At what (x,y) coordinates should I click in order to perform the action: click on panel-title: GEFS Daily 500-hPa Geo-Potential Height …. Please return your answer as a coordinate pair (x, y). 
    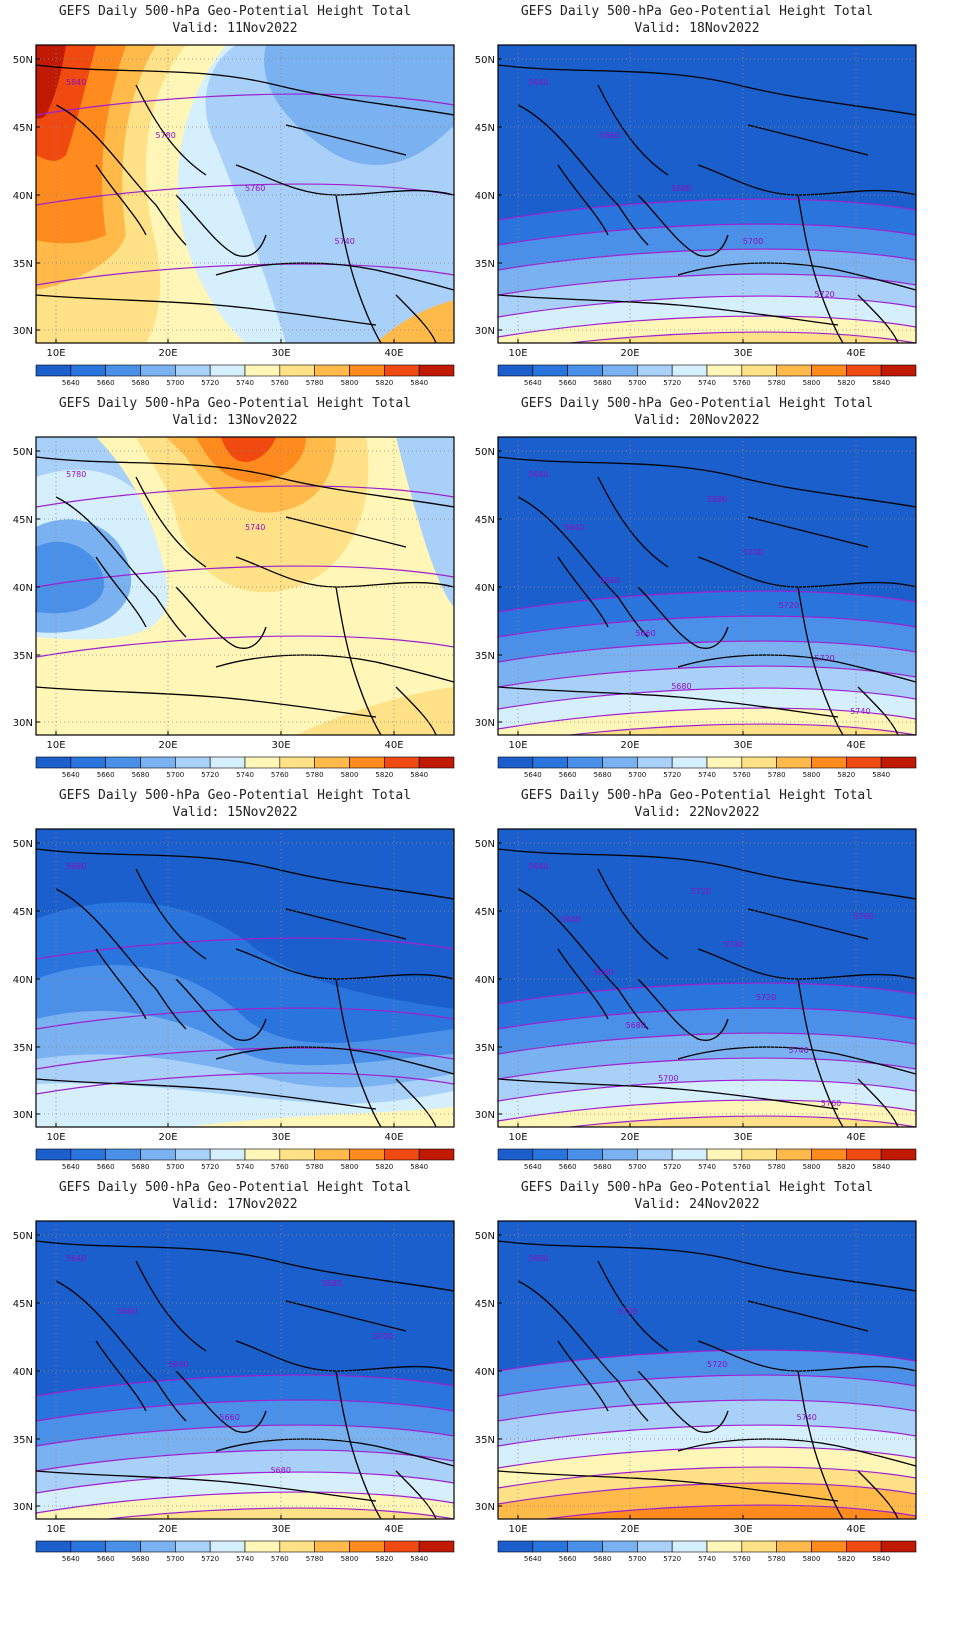
    Looking at the image, I should click on (697, 11).